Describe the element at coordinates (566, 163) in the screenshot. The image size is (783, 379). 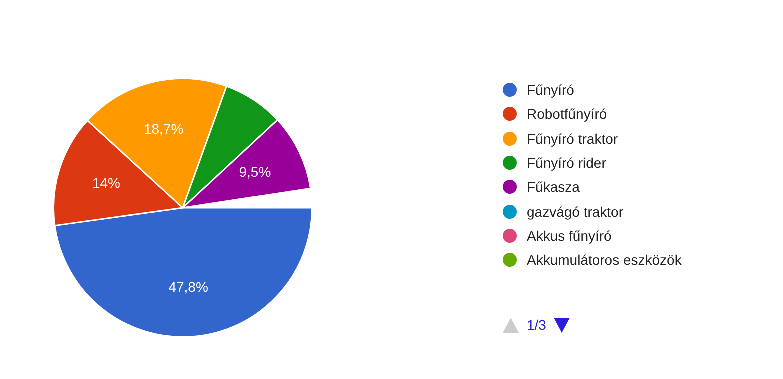
I see `legend-label: Fűnyíró rider` at that location.